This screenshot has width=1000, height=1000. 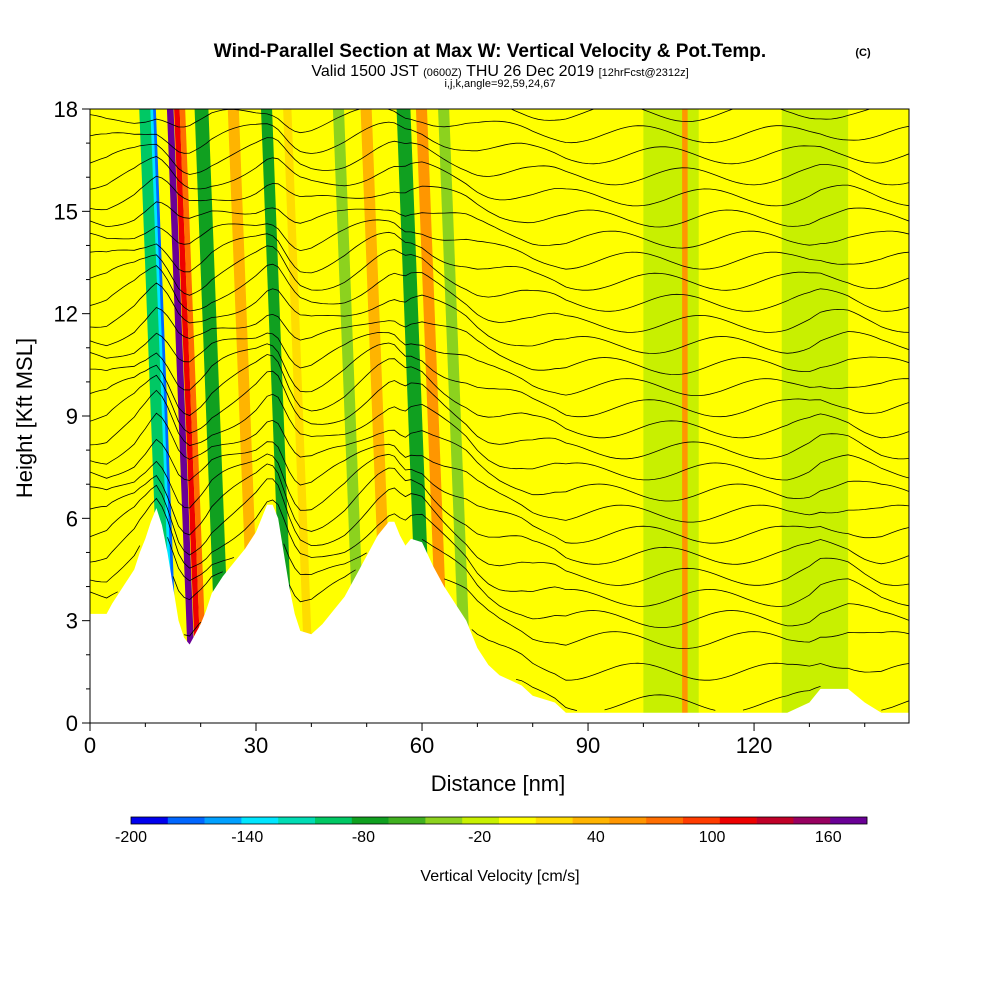 I want to click on valid-prefix: Valid 1500 JST, so click(x=365, y=71).